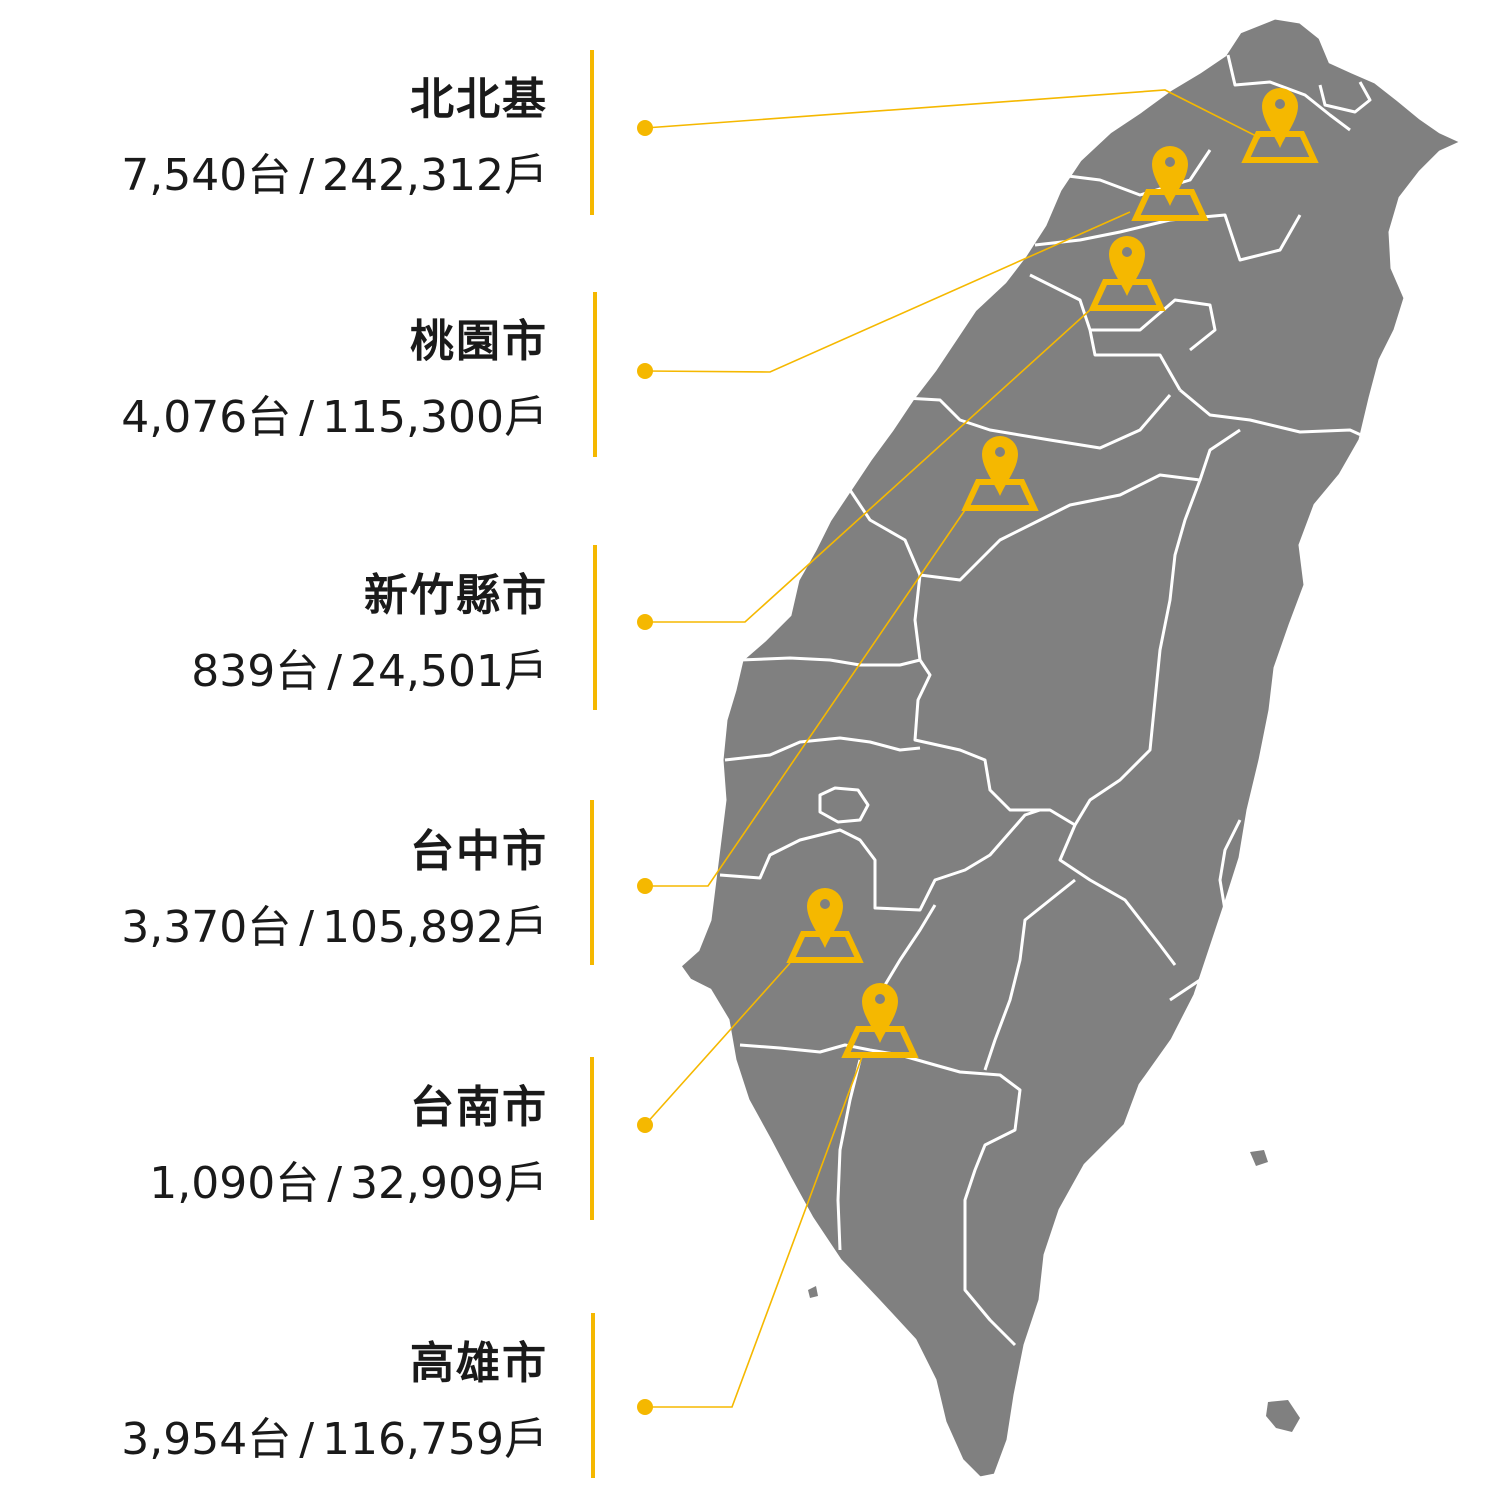 This screenshot has width=1500, height=1500. Describe the element at coordinates (593, 764) in the screenshot. I see `label-bars` at that location.